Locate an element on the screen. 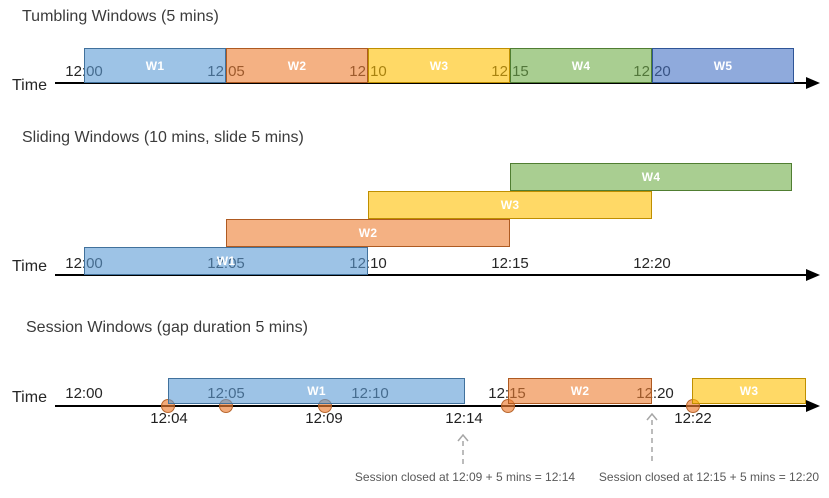  event-time-label: 12:22 is located at coordinates (693, 418).